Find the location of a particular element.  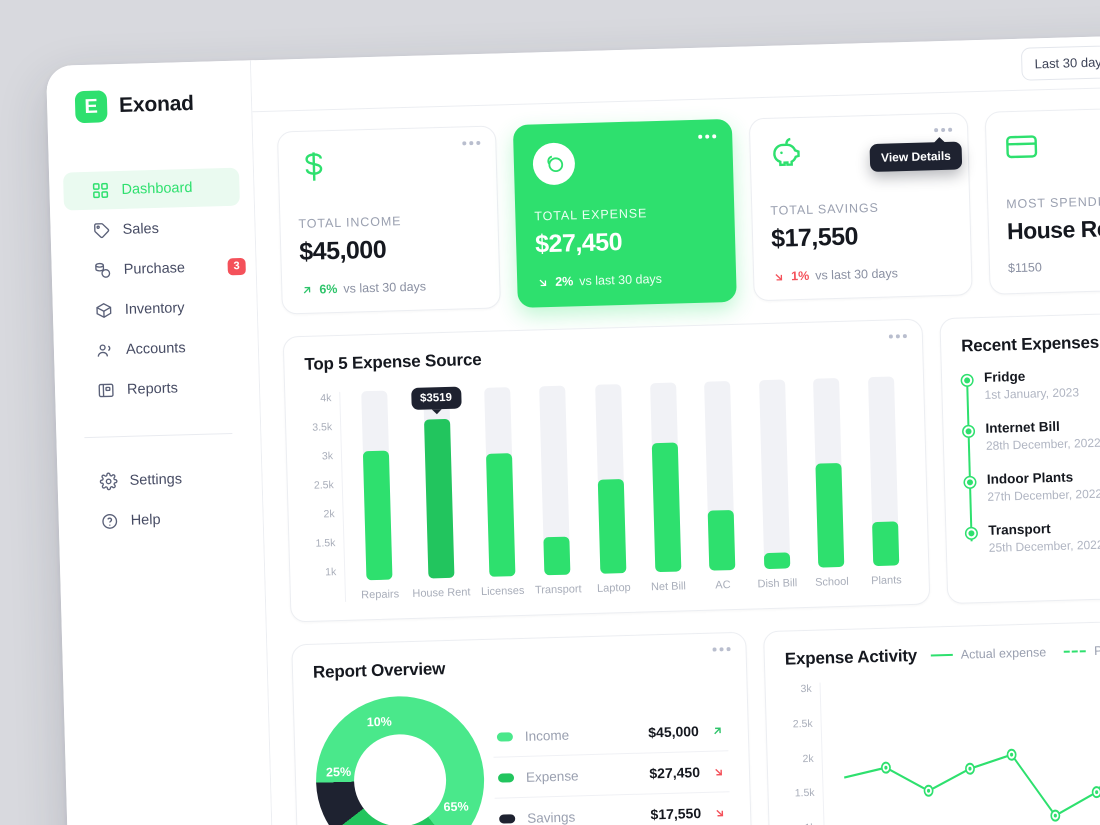

list-item: Internet Bill 28th December, 2022 is located at coordinates (1031, 434).